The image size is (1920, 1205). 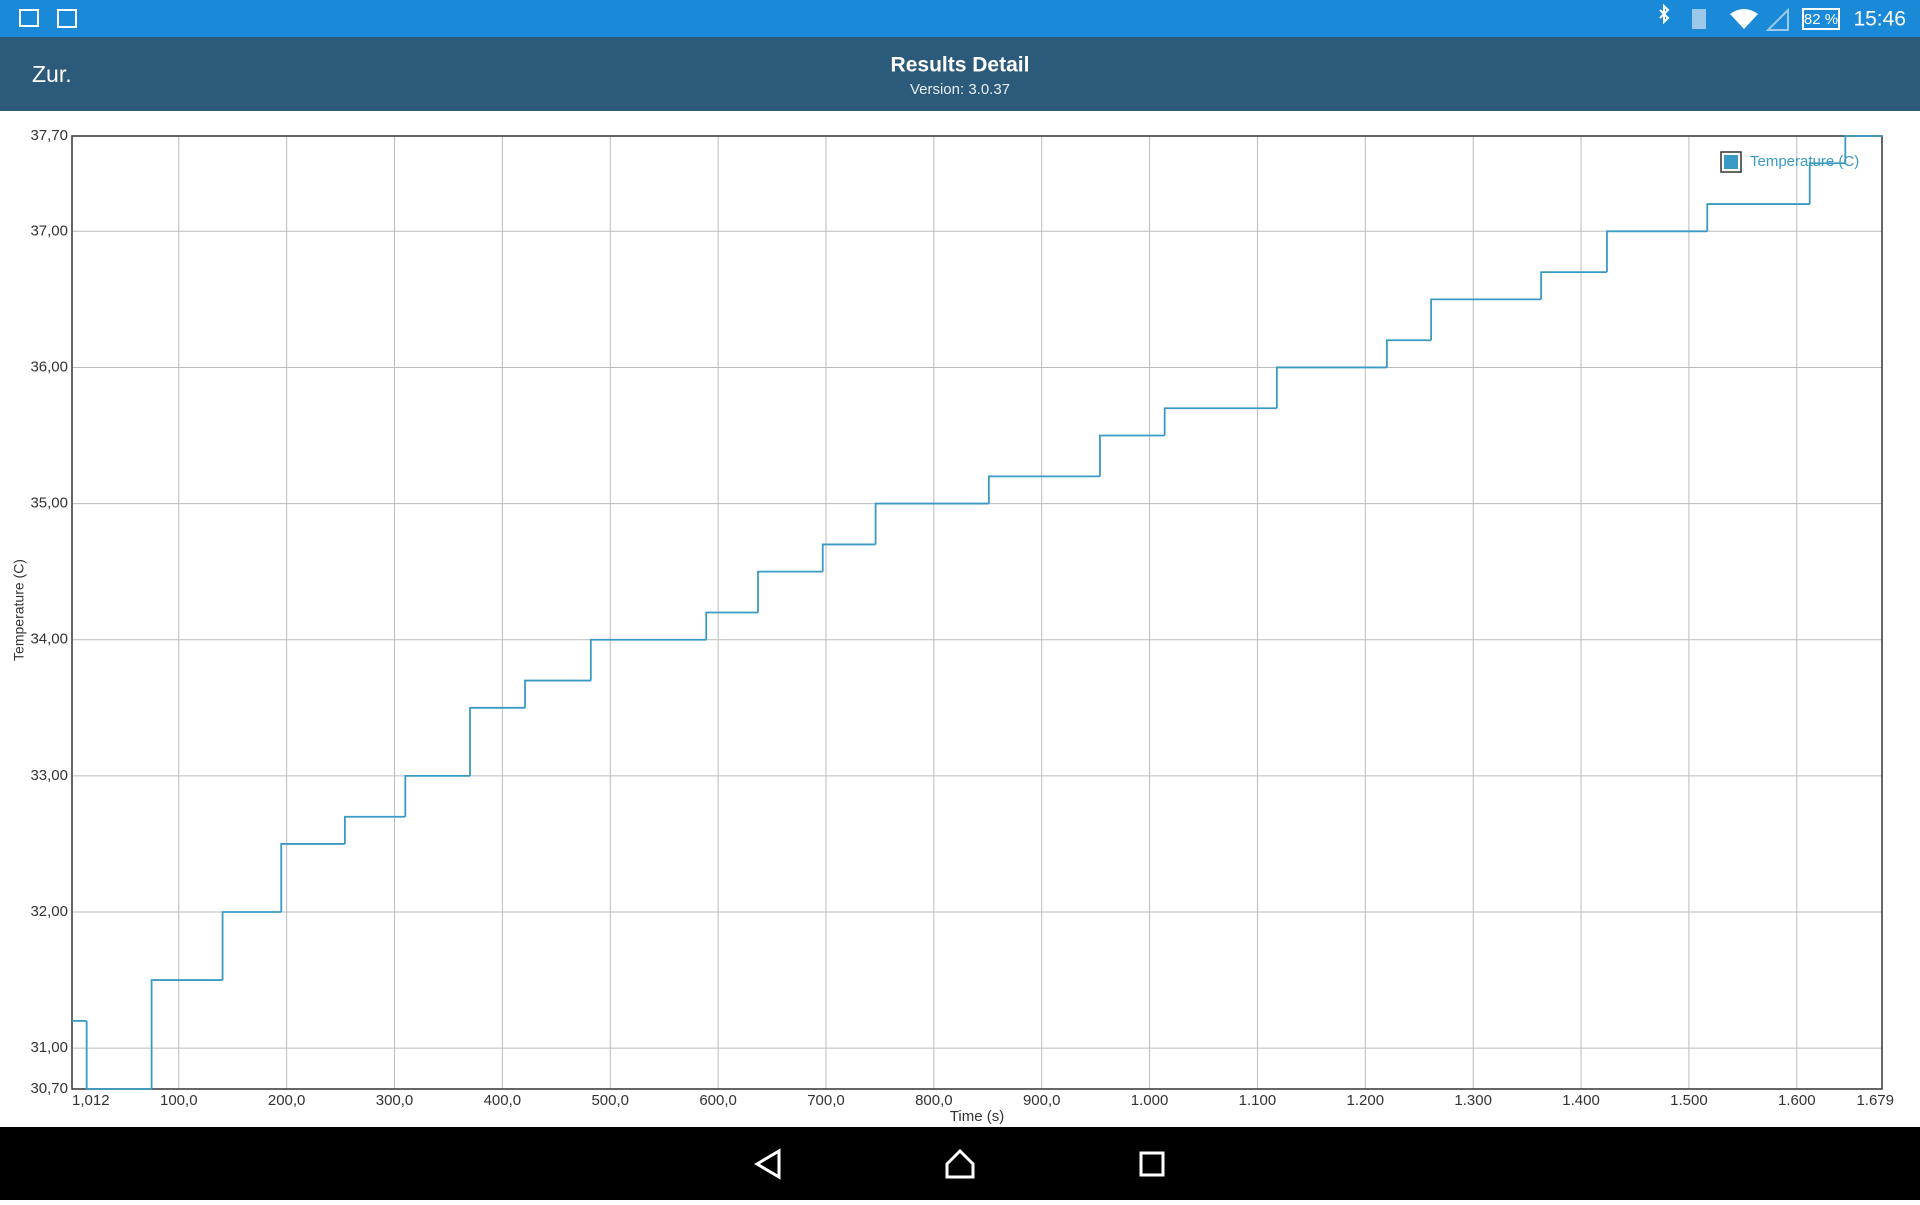 I want to click on nav-bar, so click(x=960, y=1163).